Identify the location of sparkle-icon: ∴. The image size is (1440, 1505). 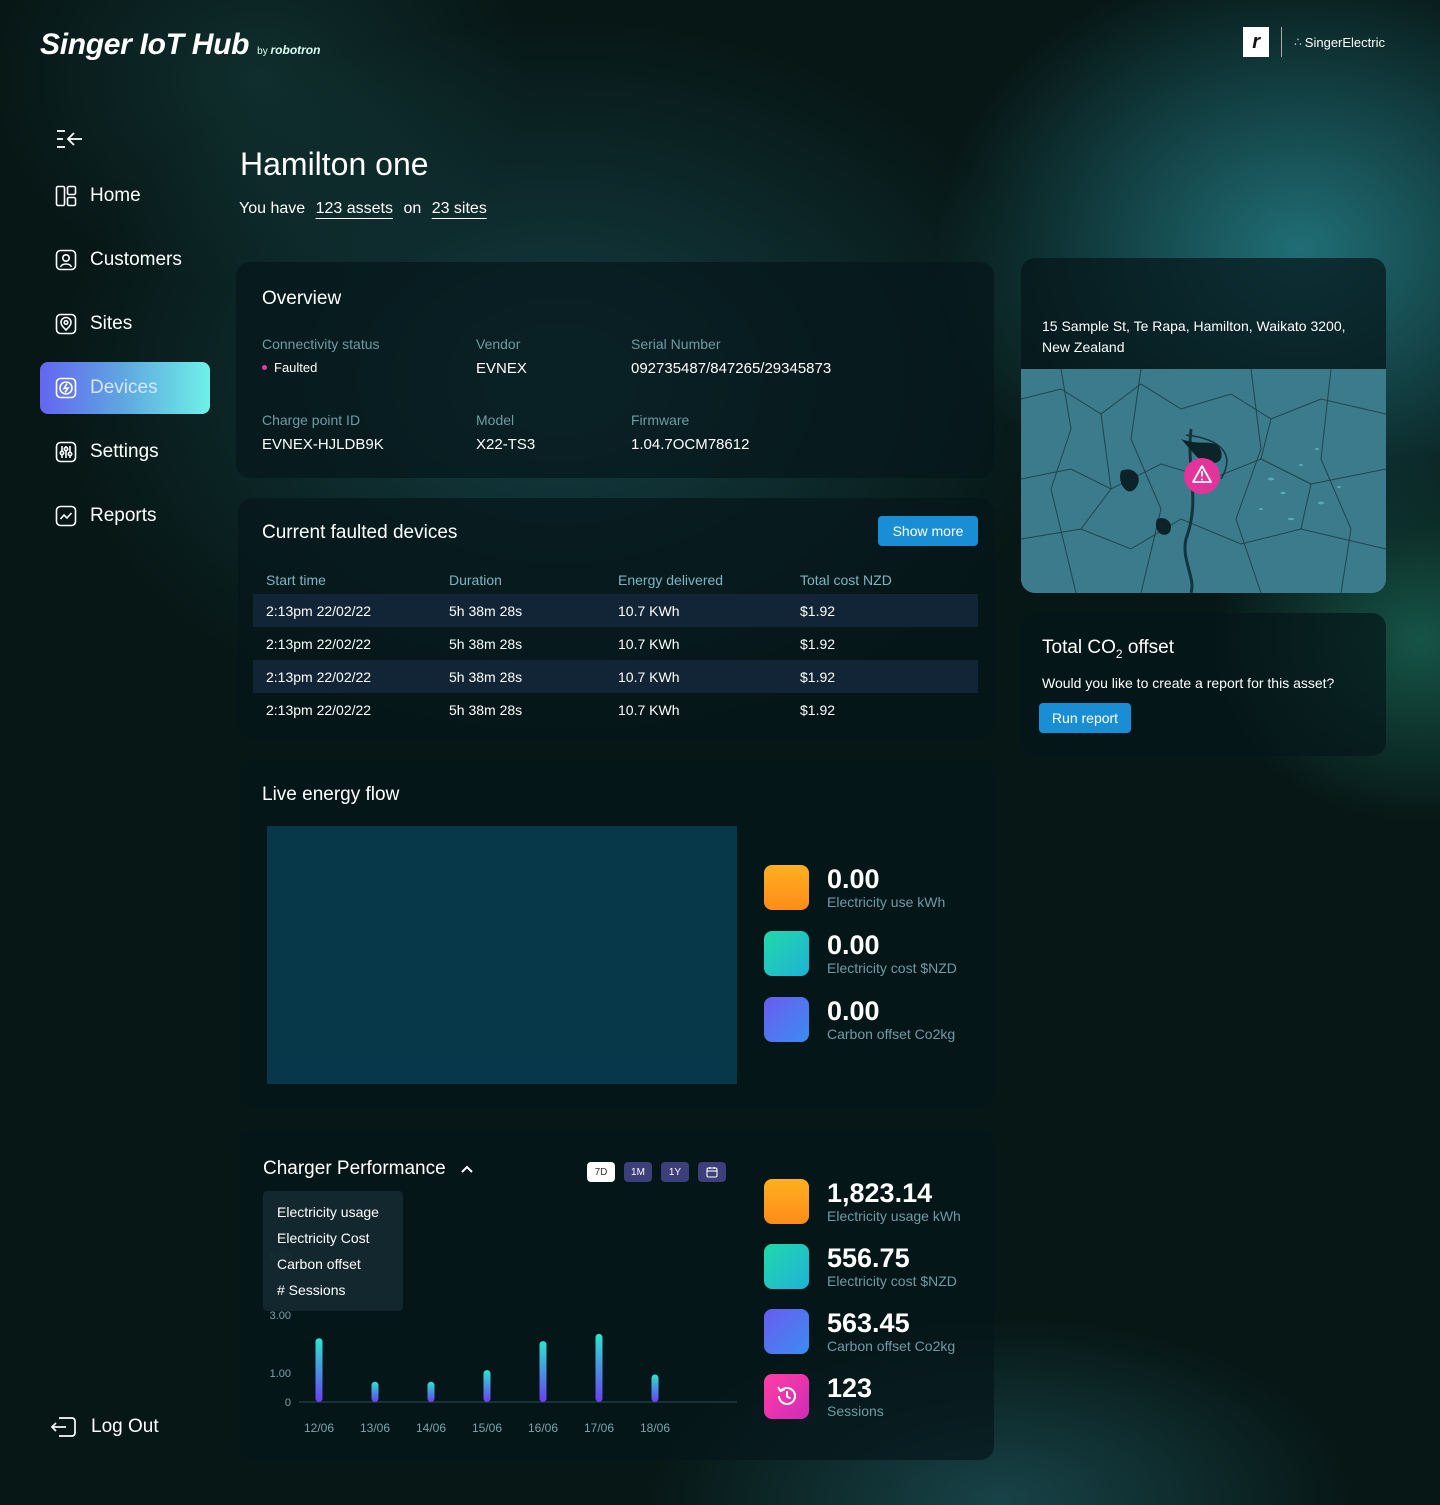
(1298, 42).